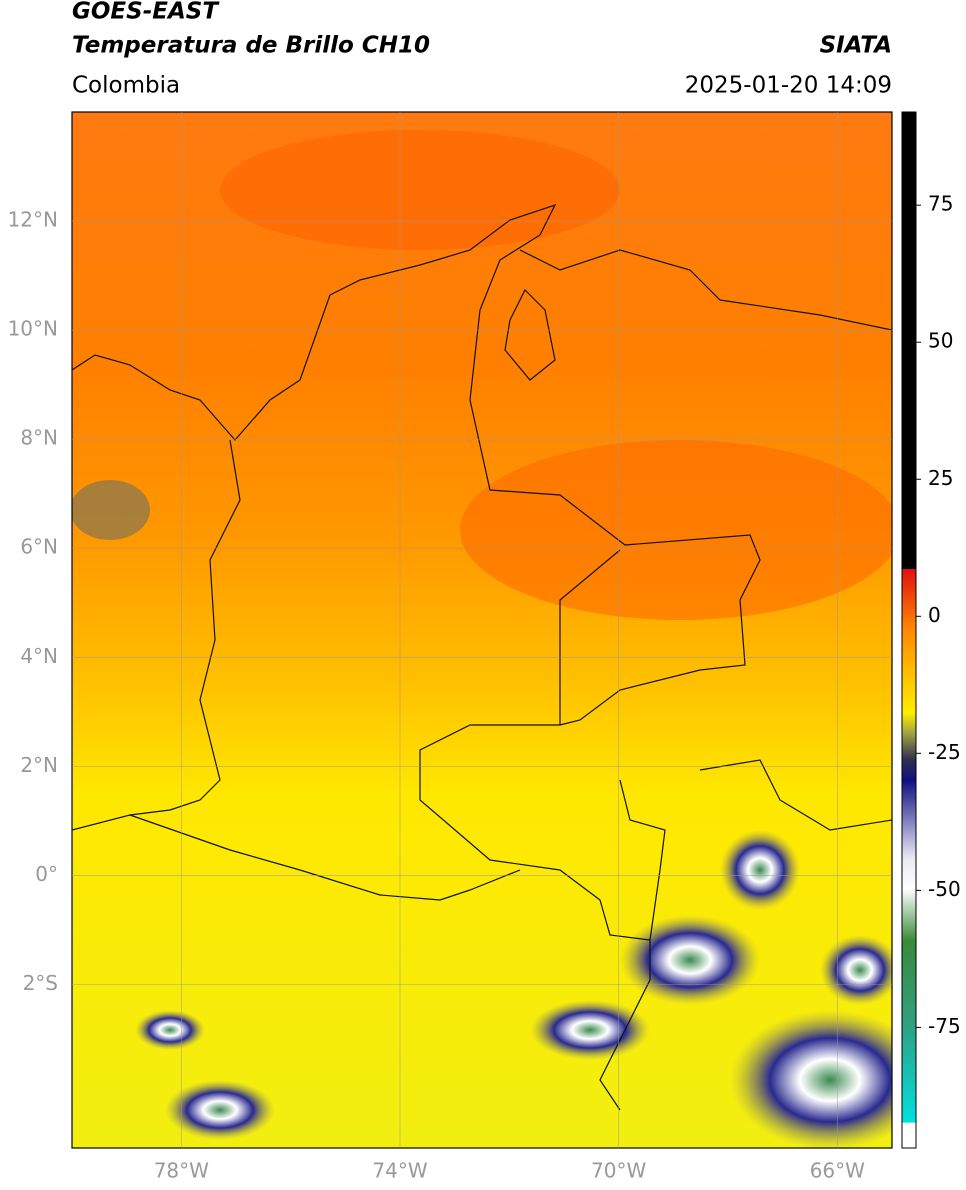 Image resolution: width=966 pixels, height=1190 pixels. Describe the element at coordinates (46, 874) in the screenshot. I see `lat-tick-label: 0°` at that location.